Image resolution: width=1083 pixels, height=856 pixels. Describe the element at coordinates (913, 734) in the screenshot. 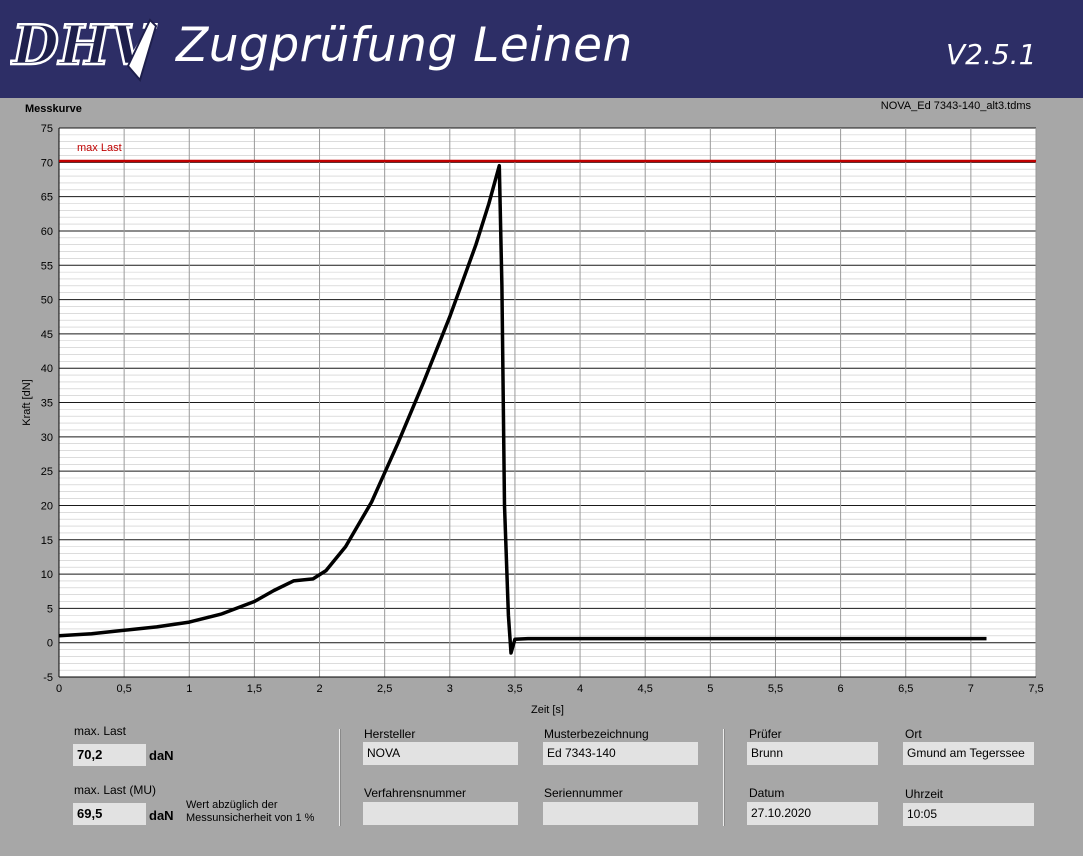

I see `ort-label: Ort` at that location.